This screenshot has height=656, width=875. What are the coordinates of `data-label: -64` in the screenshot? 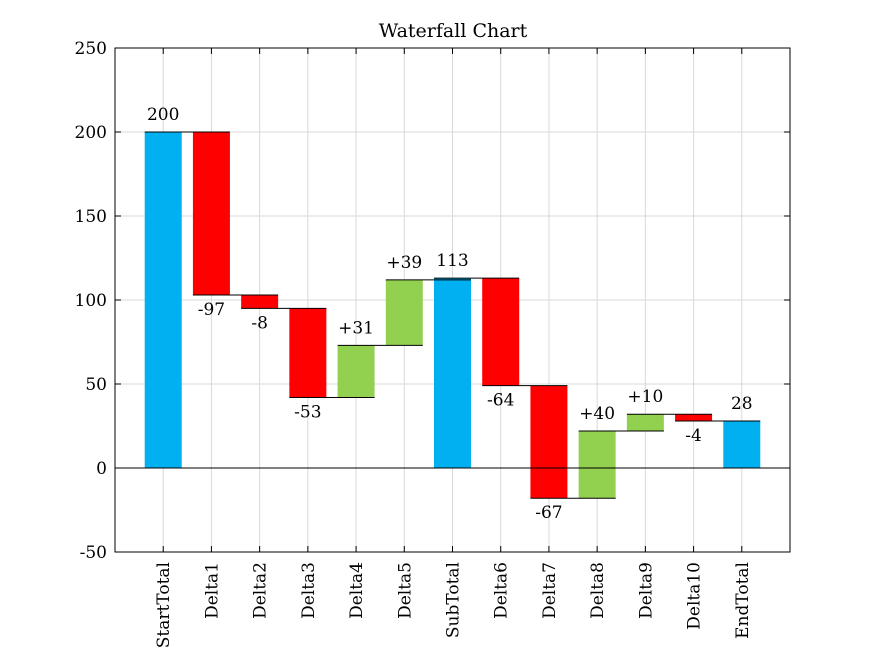 It's located at (500, 401).